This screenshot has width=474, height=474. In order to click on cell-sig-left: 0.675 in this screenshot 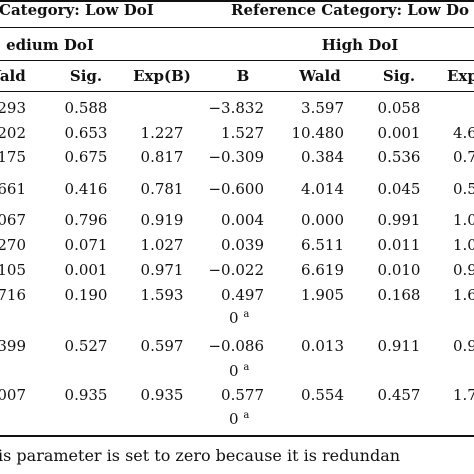, I will do `click(86, 157)`.